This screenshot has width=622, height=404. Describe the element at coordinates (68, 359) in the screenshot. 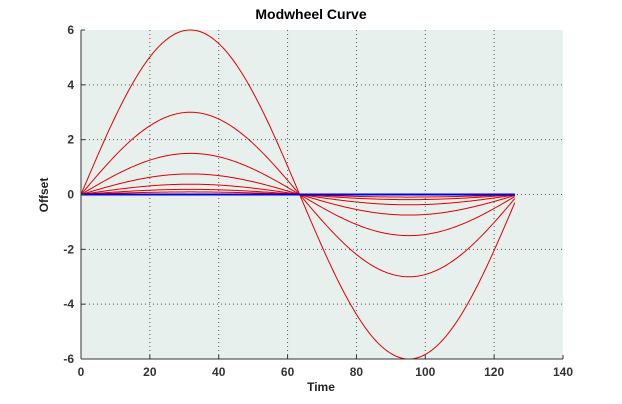

I see `y-tick-label: -6` at that location.